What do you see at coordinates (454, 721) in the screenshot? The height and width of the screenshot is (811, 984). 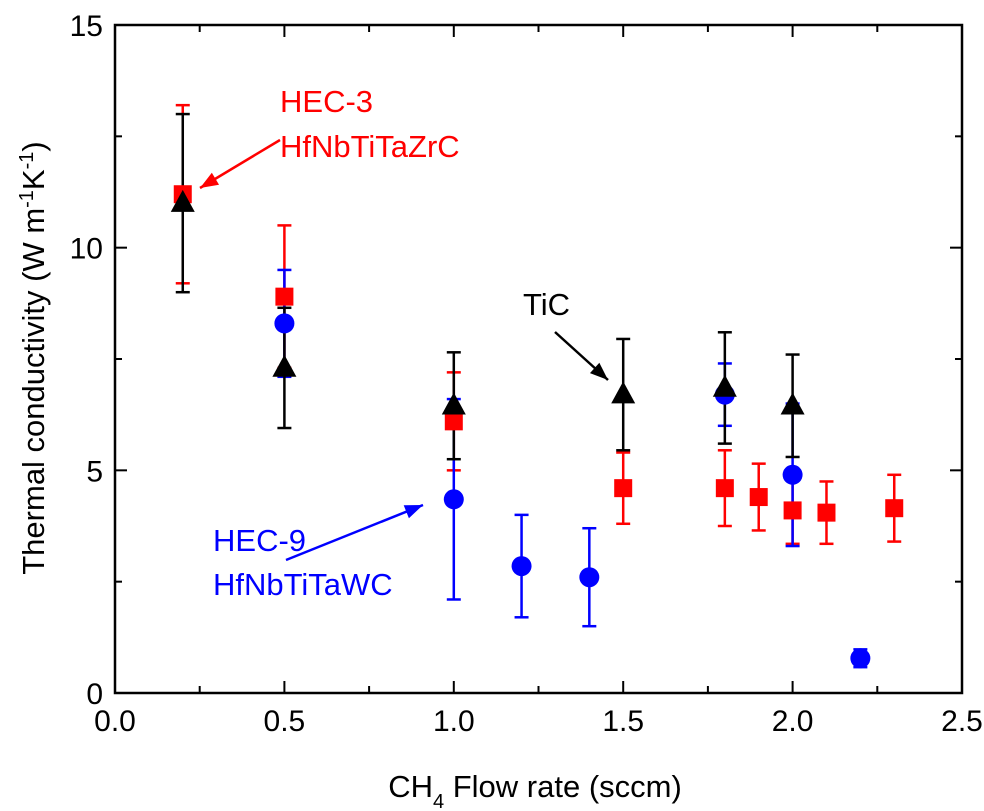 I see `x-tick-label: 1.0` at bounding box center [454, 721].